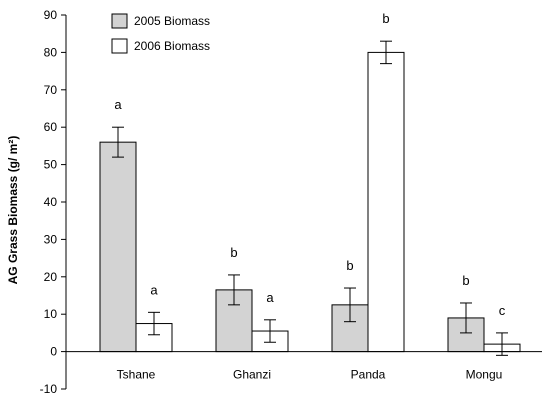  What do you see at coordinates (53, 352) in the screenshot?
I see `y-tick-label: 0` at bounding box center [53, 352].